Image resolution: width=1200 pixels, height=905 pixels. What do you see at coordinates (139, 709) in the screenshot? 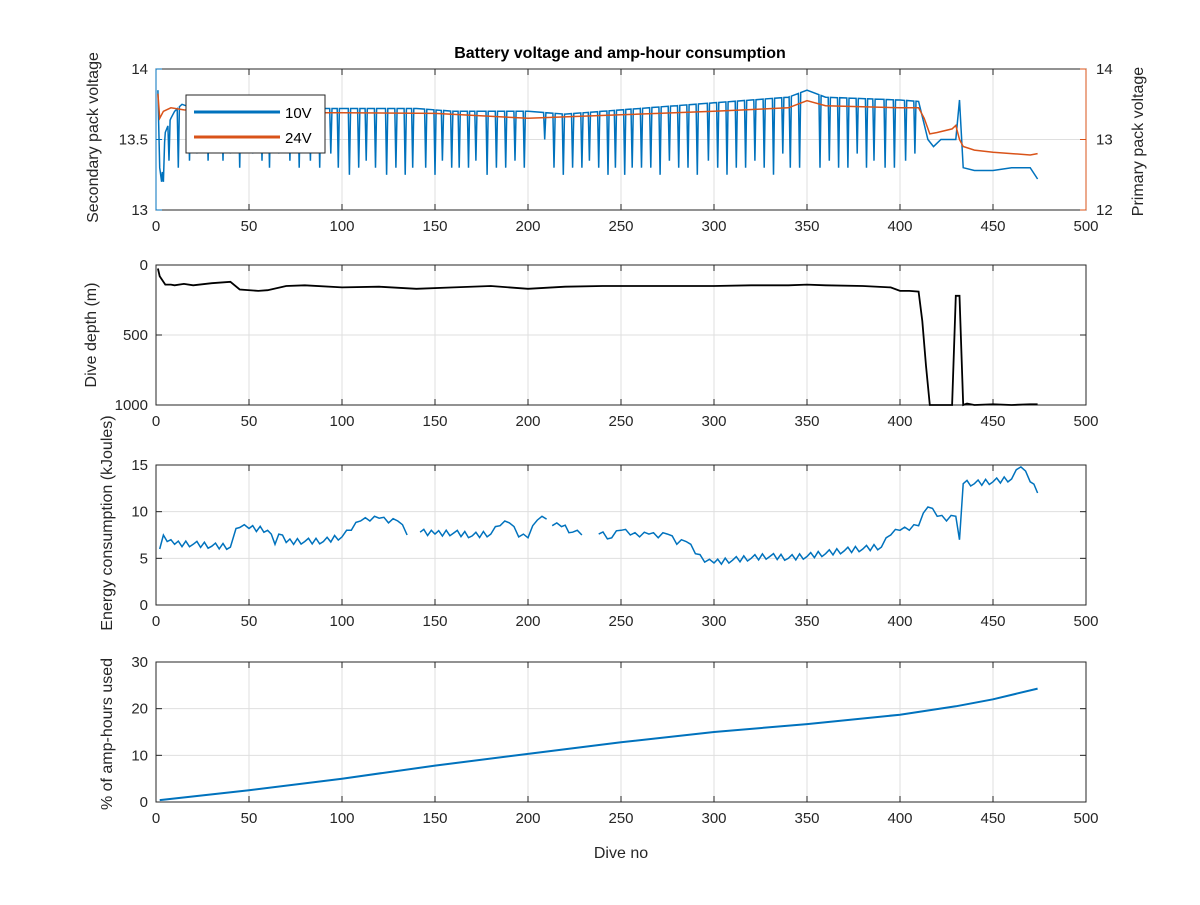
I see `y-tick-label: 20` at bounding box center [139, 709].